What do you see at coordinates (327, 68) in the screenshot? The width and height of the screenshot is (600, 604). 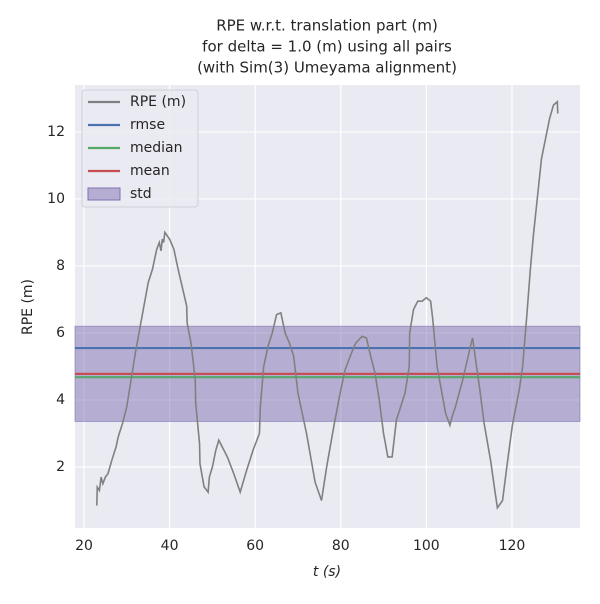 I see `chart-title: (with Sim(3) Umeyama alignment)` at bounding box center [327, 68].